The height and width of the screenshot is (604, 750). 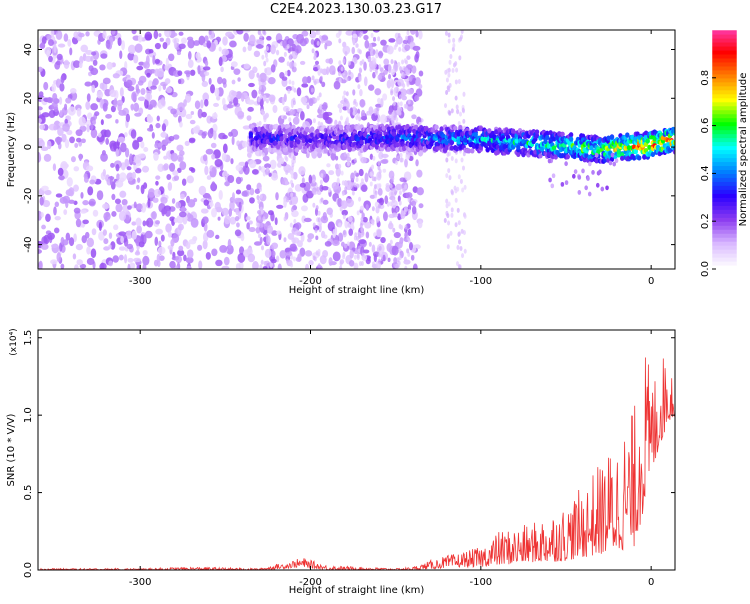 What do you see at coordinates (28, 244) in the screenshot?
I see `y-tick-label: -40` at bounding box center [28, 244].